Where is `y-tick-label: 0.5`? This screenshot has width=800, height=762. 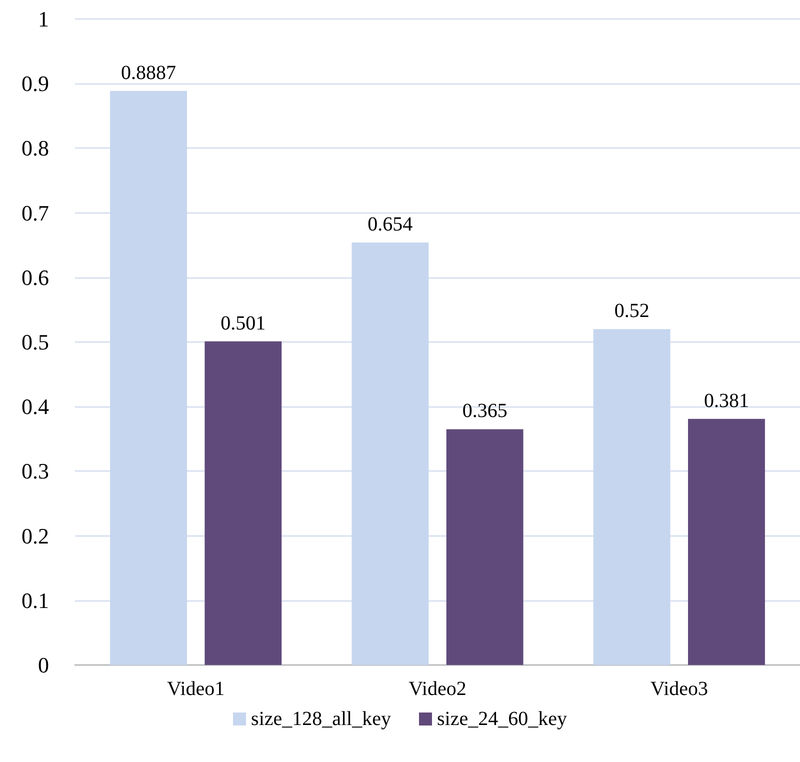 y-tick-label: 0.5 is located at coordinates (35, 342).